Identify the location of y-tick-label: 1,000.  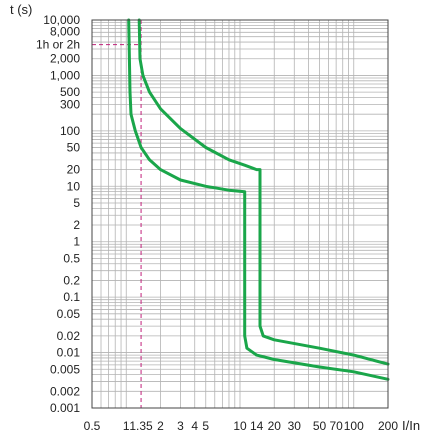
(65, 75).